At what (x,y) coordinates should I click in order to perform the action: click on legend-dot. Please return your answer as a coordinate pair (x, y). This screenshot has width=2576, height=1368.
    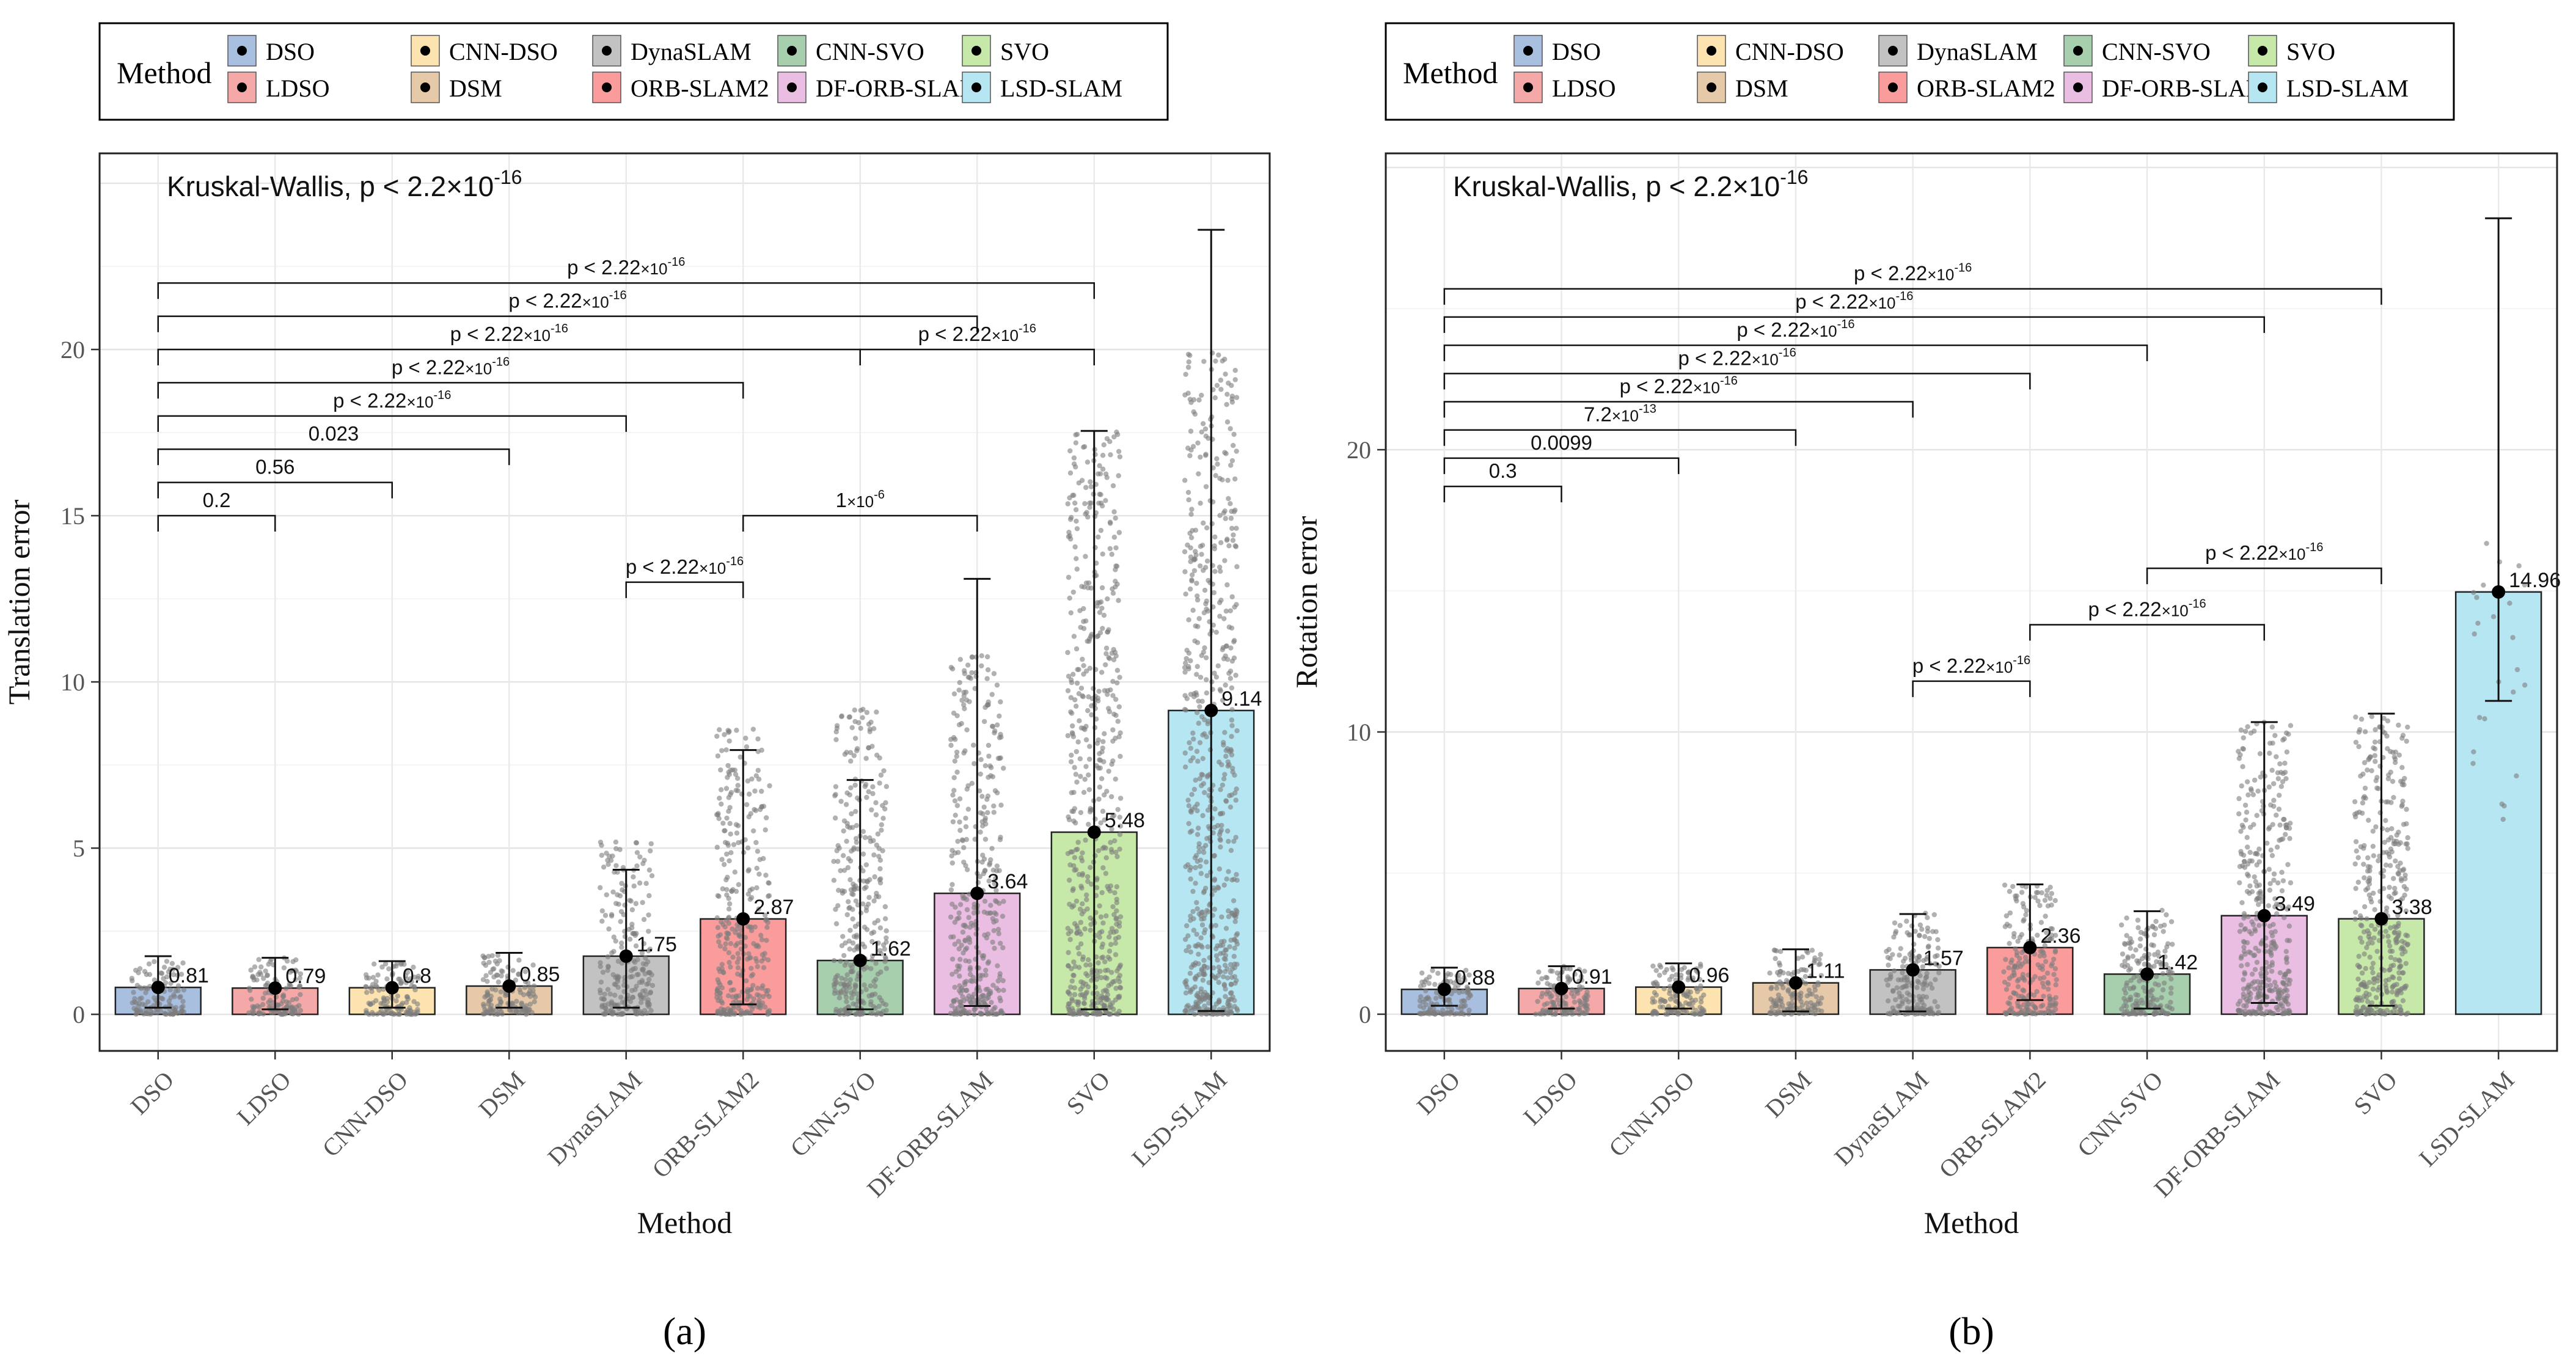
    Looking at the image, I should click on (1711, 51).